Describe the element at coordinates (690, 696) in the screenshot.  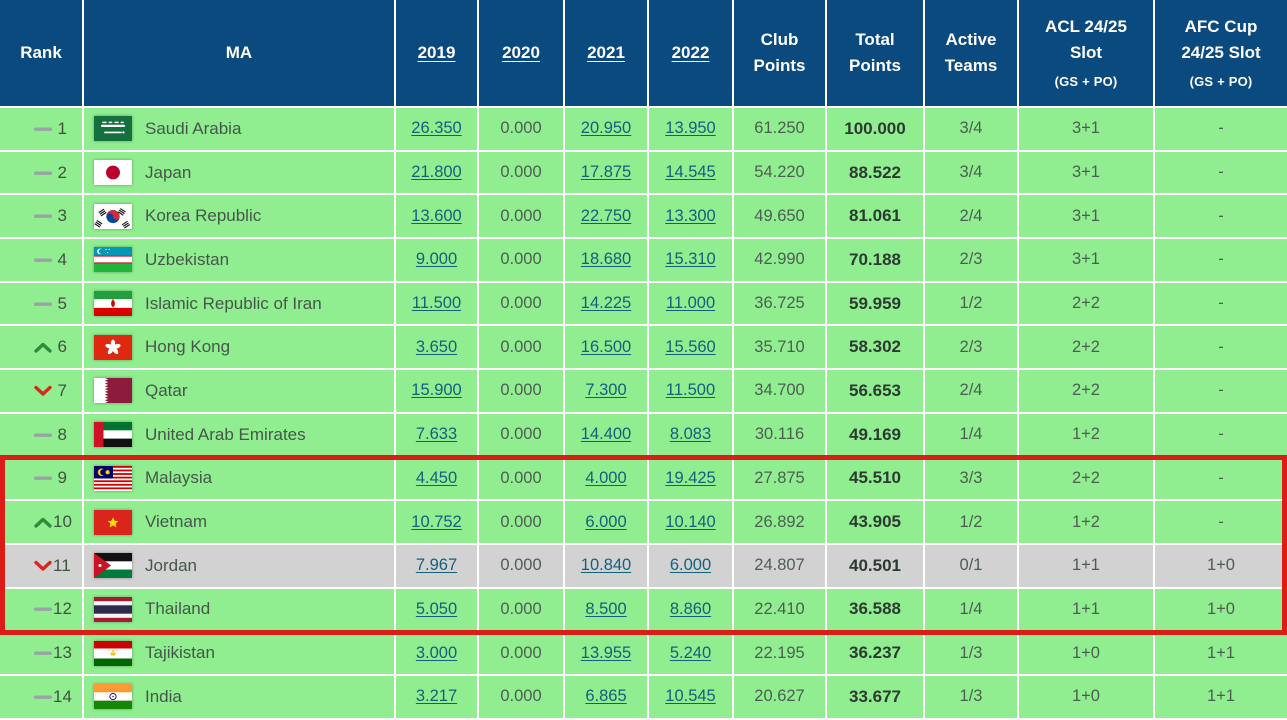
I see `points-2022-link: 10.545` at that location.